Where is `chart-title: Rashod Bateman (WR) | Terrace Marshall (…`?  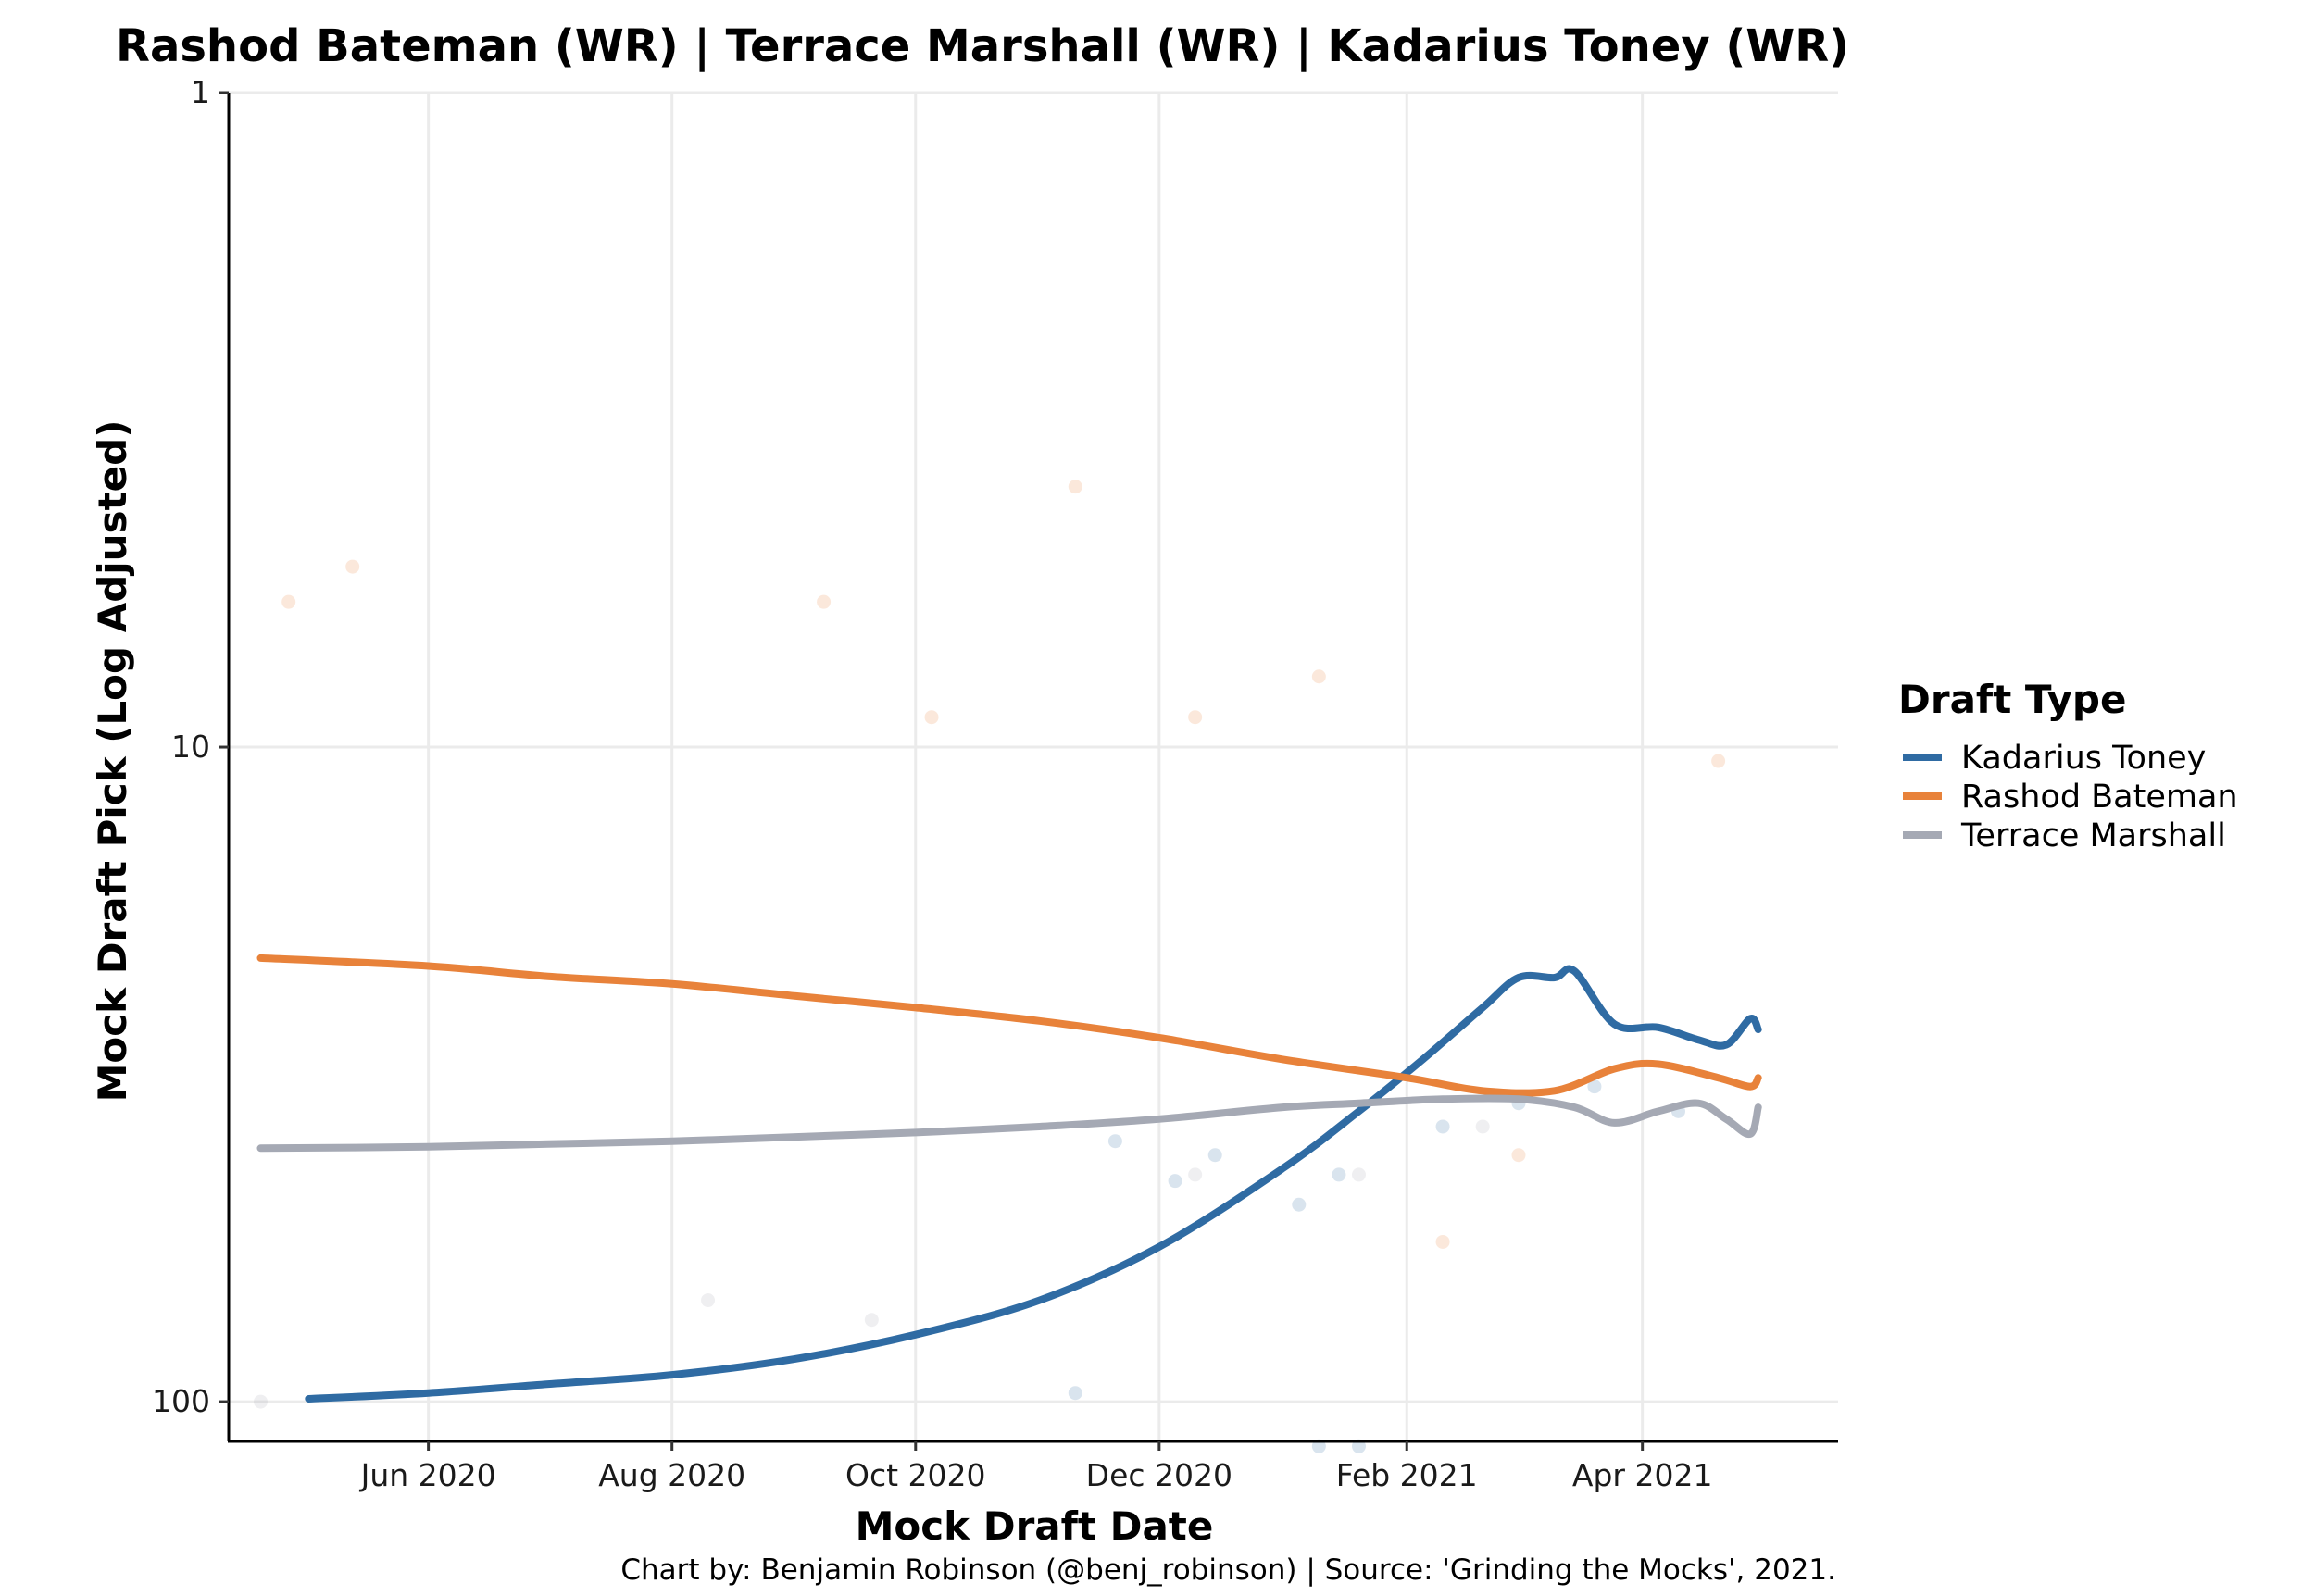
chart-title: Rashod Bateman (WR) | Terrace Marshall (… is located at coordinates (983, 46).